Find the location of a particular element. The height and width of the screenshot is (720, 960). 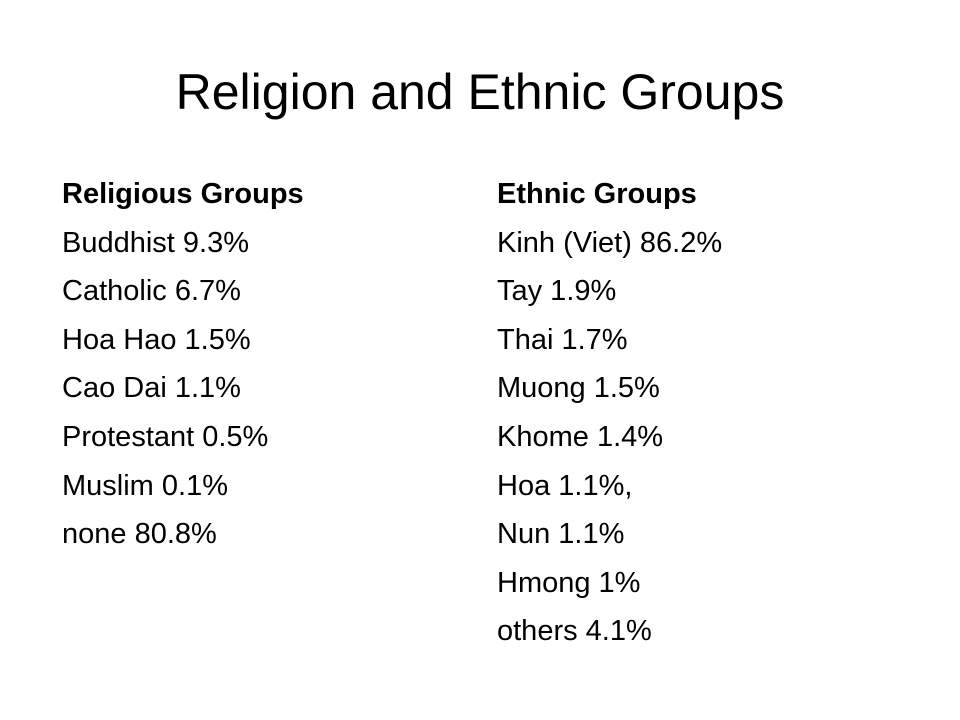

list-item: Catholic 6.7% is located at coordinates (151, 291).